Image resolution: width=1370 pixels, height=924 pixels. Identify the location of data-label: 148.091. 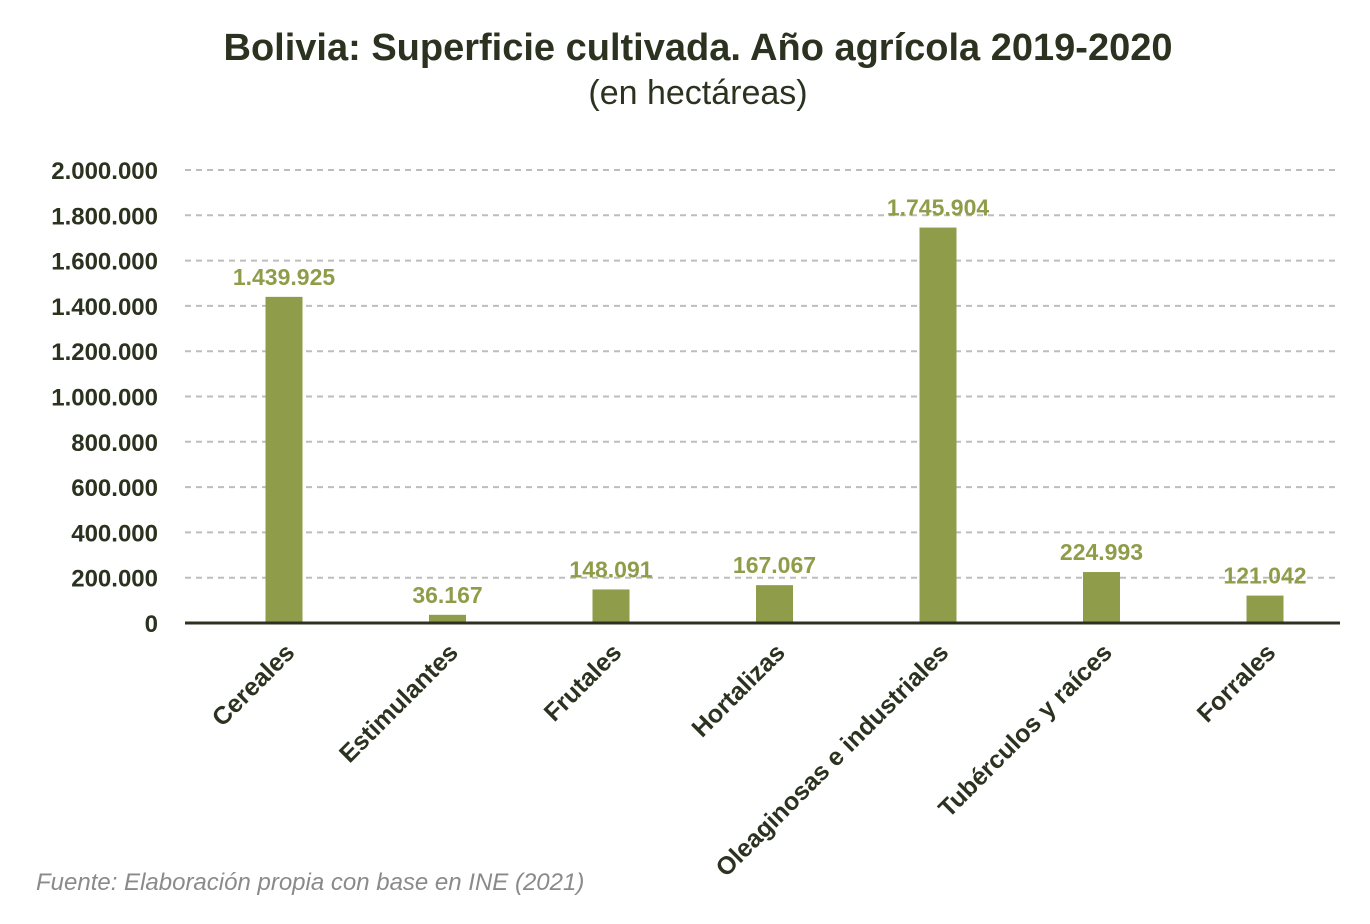
(610, 569).